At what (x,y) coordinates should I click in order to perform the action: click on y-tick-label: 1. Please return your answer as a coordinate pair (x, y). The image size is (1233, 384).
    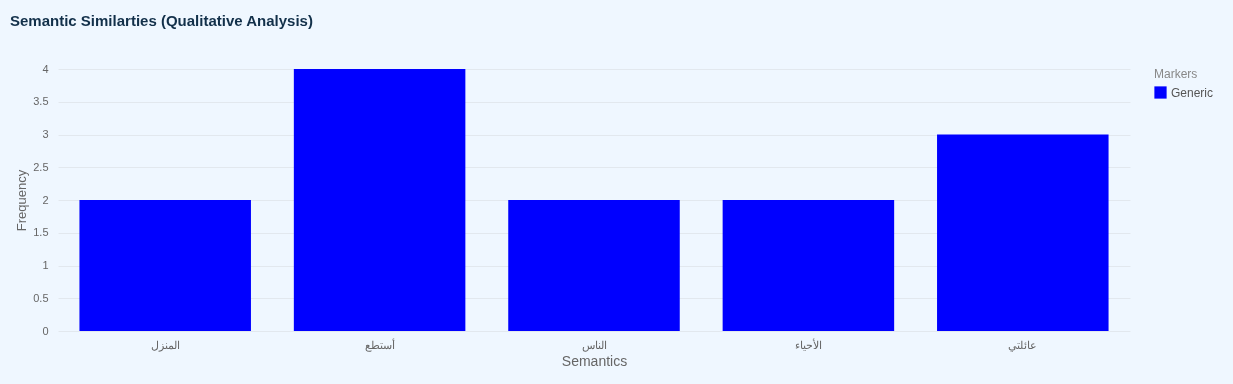
    Looking at the image, I should click on (45, 265).